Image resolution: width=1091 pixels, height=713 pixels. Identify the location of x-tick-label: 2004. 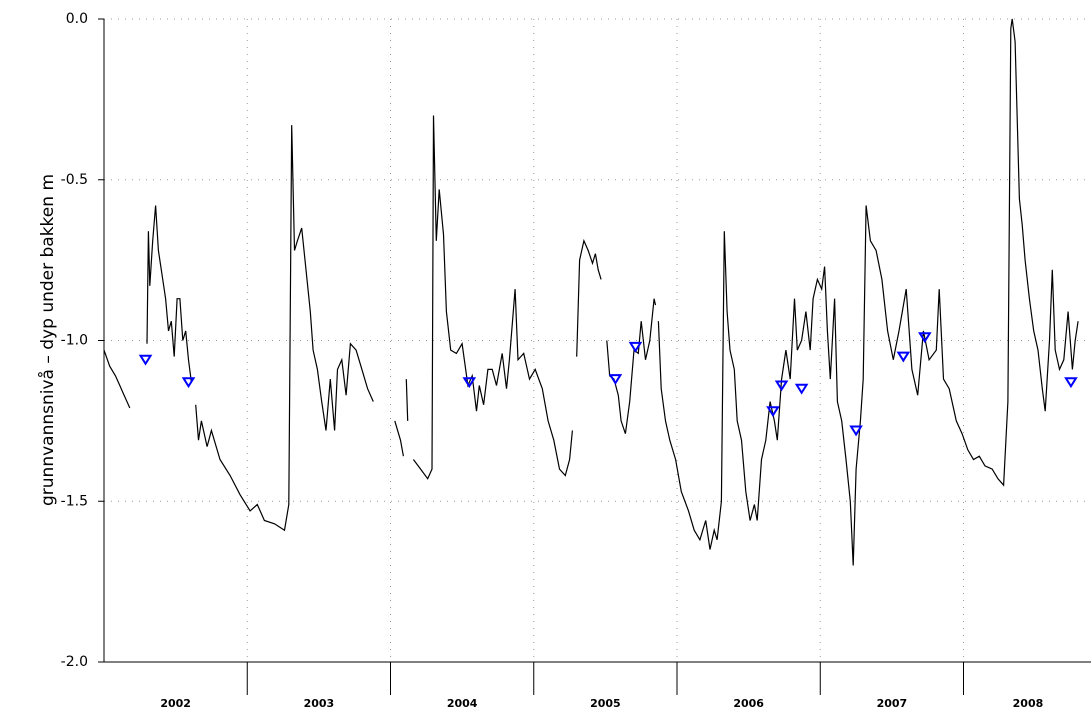
(462, 703).